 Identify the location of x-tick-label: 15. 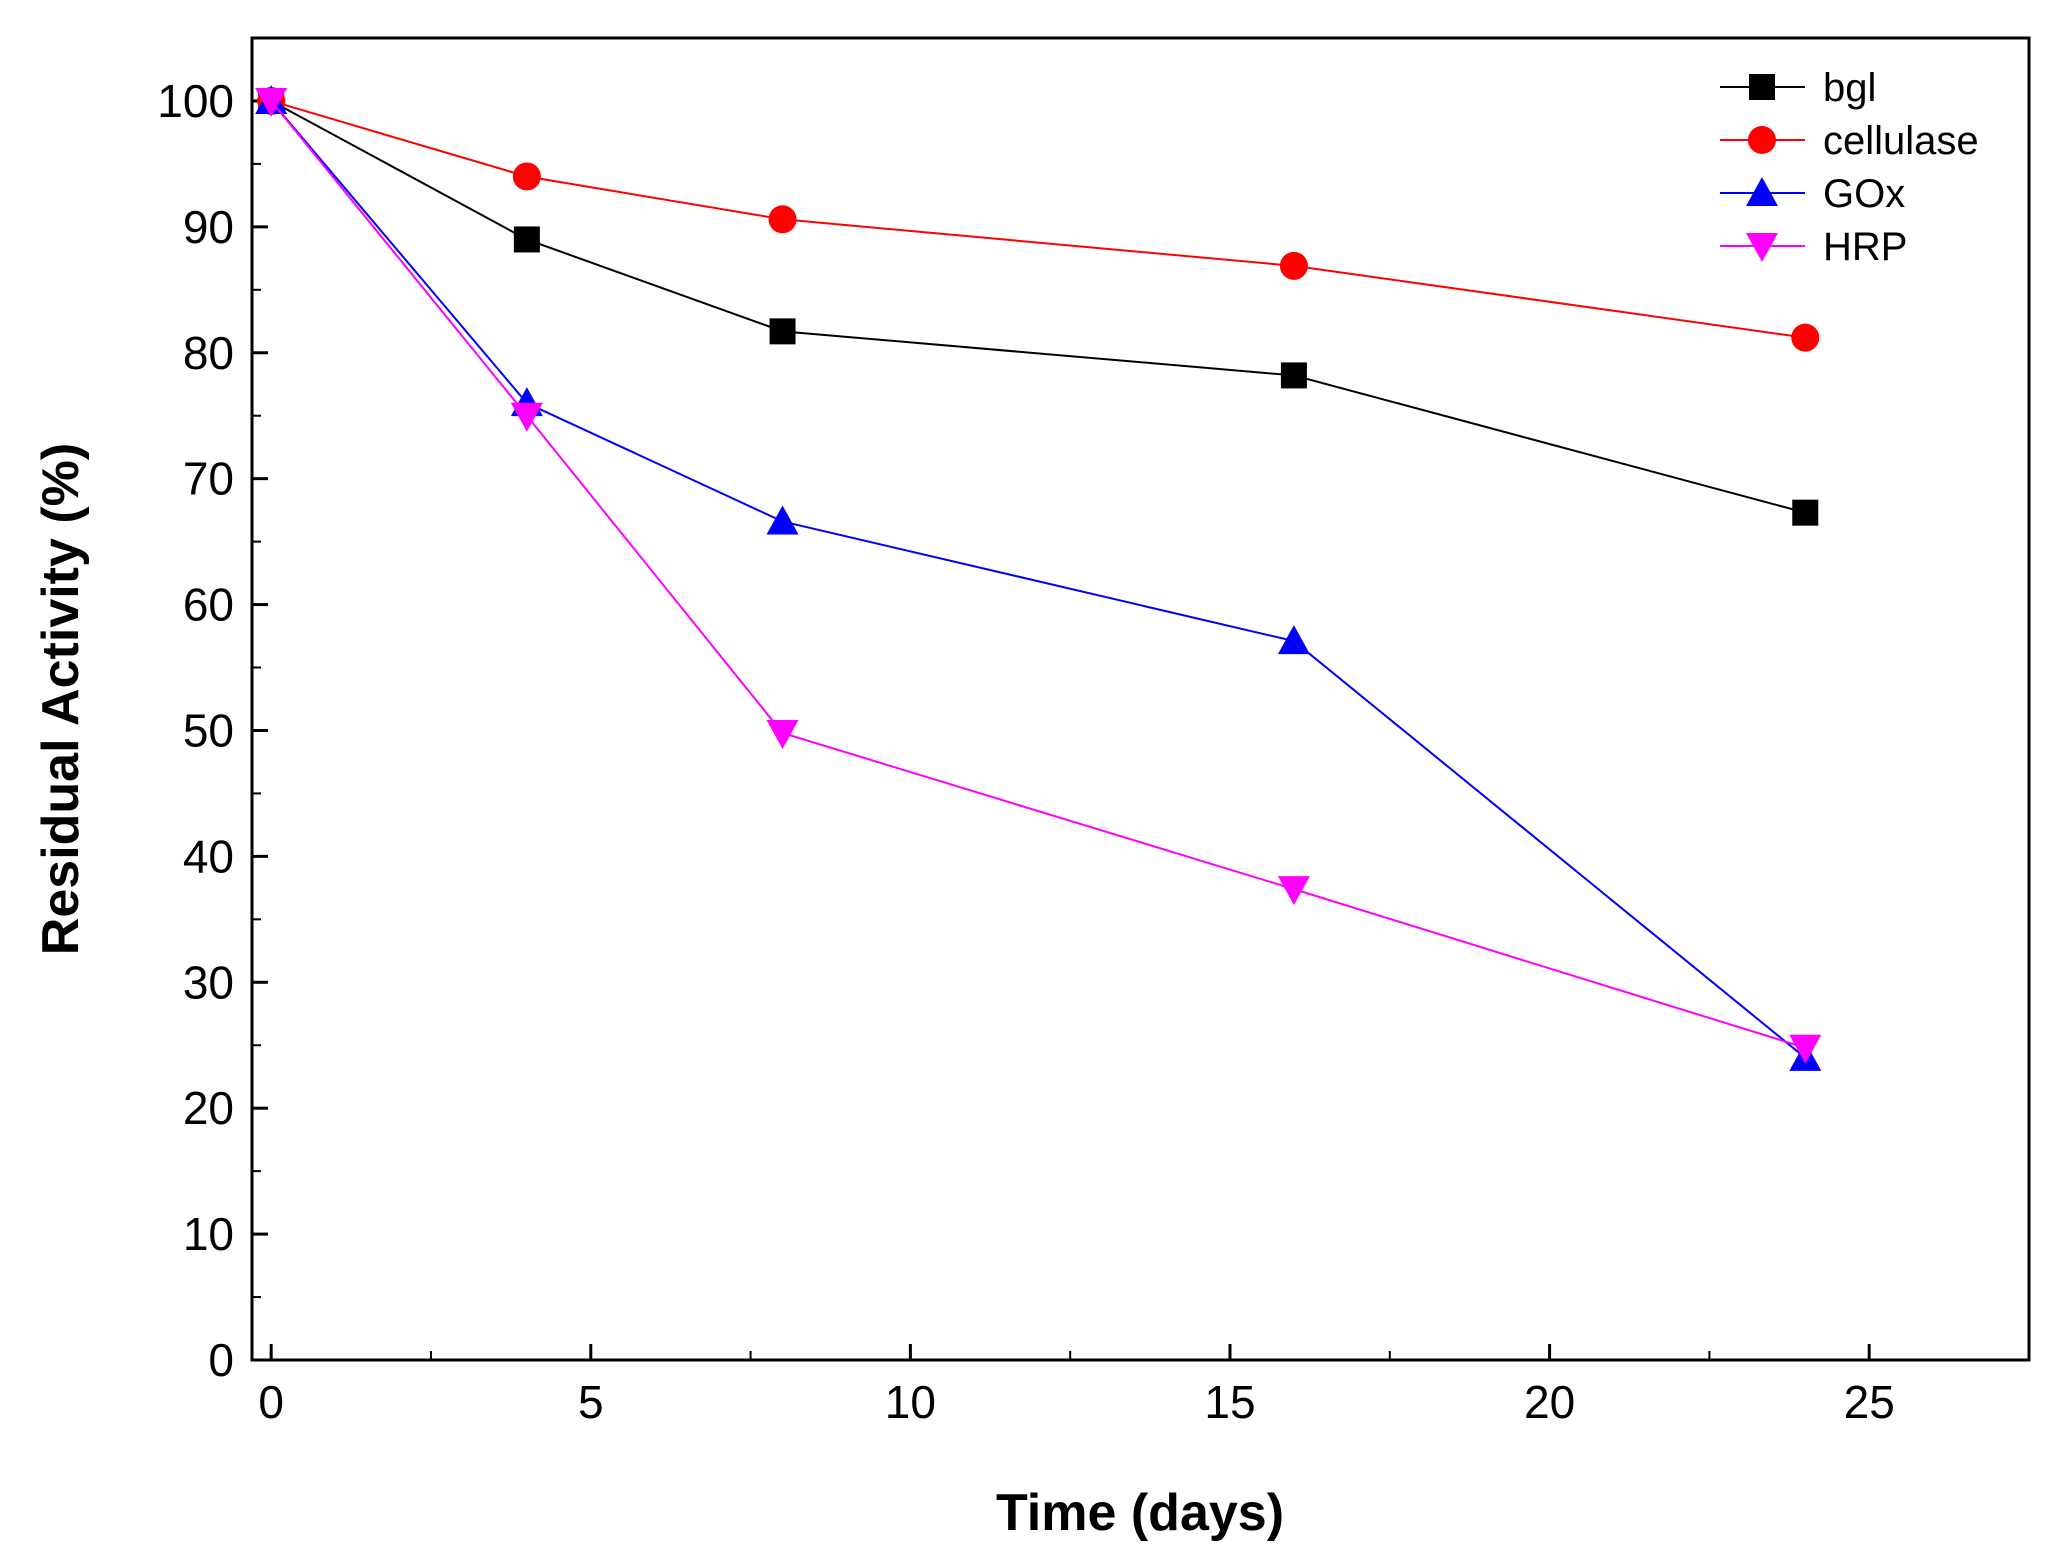
(1229, 1402).